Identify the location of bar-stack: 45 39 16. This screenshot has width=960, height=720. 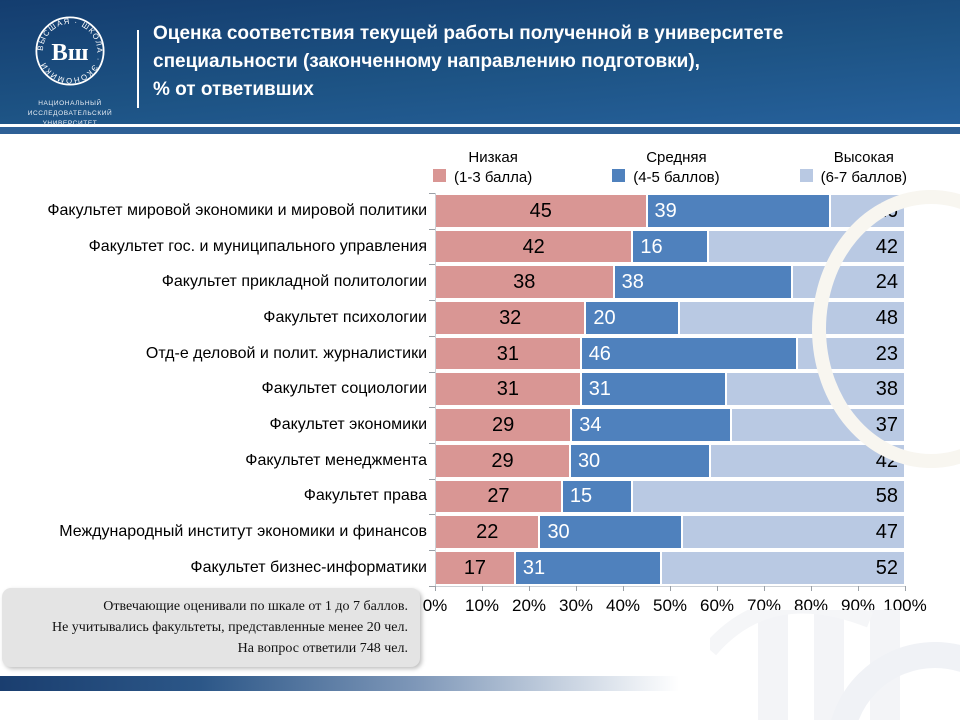
(670, 211).